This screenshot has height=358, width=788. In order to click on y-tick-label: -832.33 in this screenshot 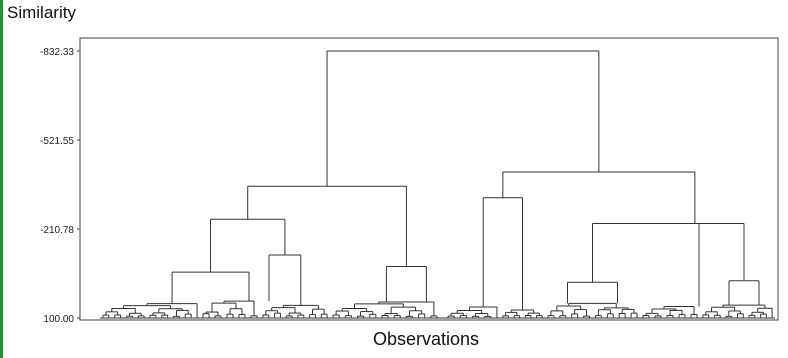, I will do `click(57, 52)`.